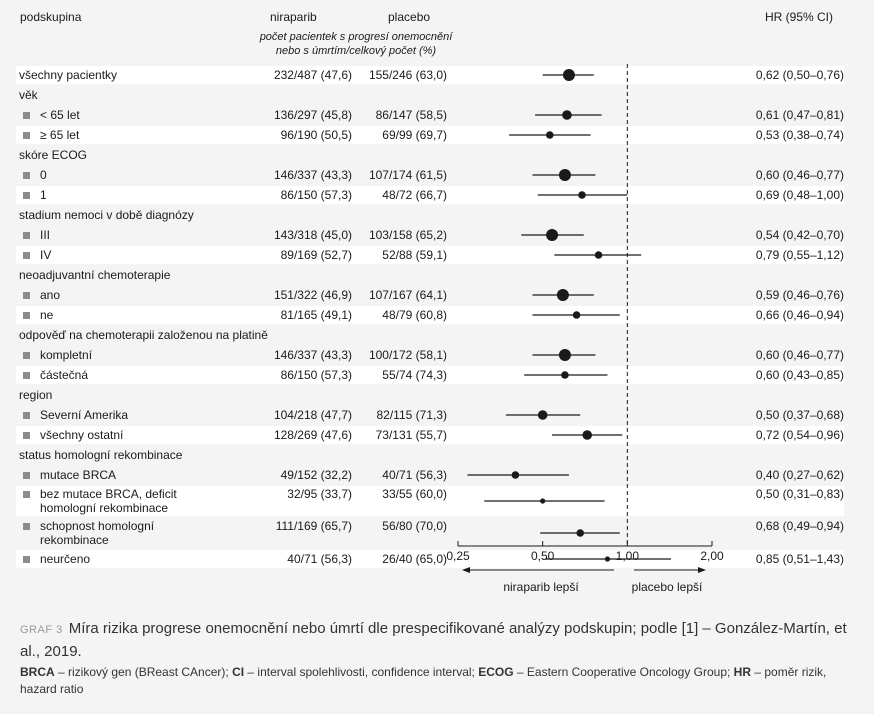  Describe the element at coordinates (411, 435) in the screenshot. I see `placebo-count: 73/131 (55,7)` at that location.